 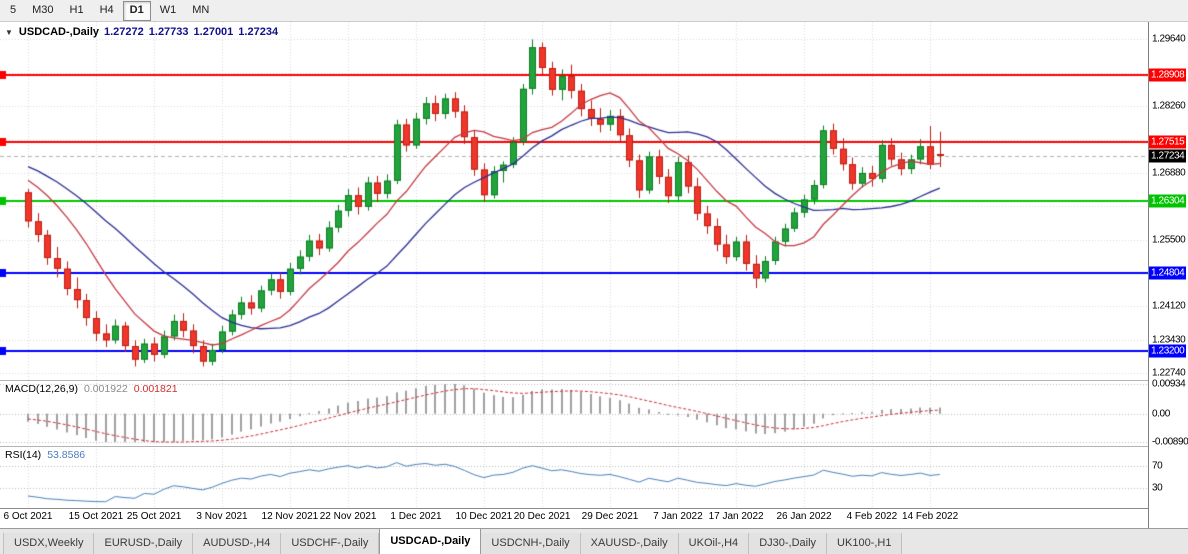 I want to click on chart-tab-eurusd-daily: EURUSD-,Daily, so click(x=144, y=543).